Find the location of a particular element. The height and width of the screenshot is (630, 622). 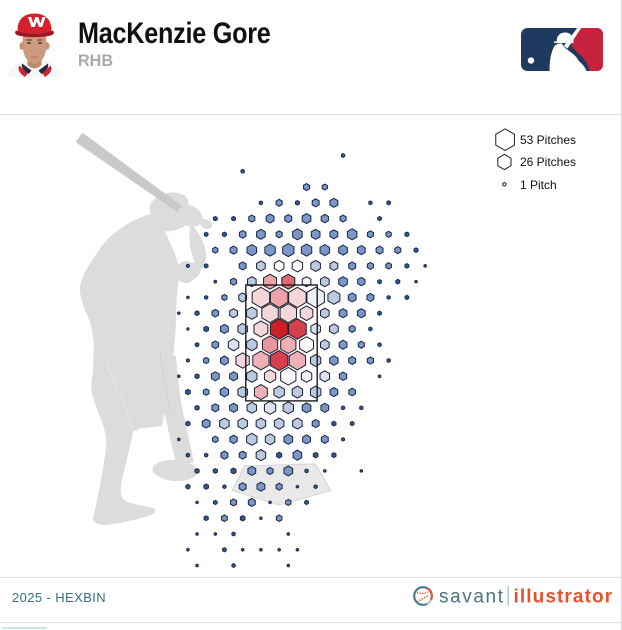

svg-text: savant is located at coordinates (472, 597).